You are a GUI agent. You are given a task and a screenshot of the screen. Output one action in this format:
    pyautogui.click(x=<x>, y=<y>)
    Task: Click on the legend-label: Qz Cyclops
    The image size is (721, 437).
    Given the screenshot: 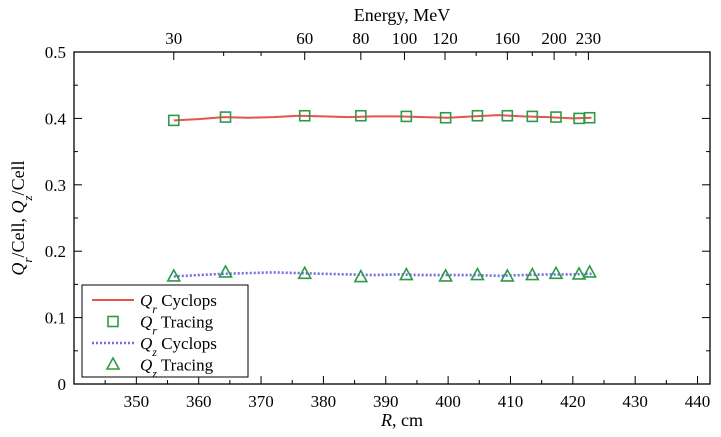 What is the action you would take?
    pyautogui.click(x=178, y=346)
    